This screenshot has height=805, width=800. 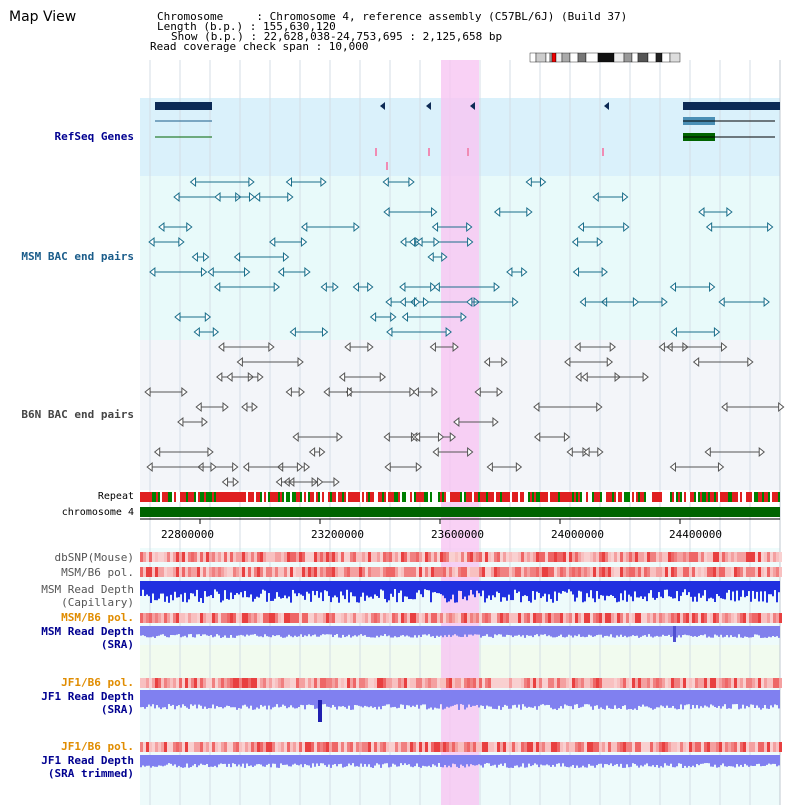 I want to click on track-label-refseq: RefSeq Genes, so click(x=94, y=136).